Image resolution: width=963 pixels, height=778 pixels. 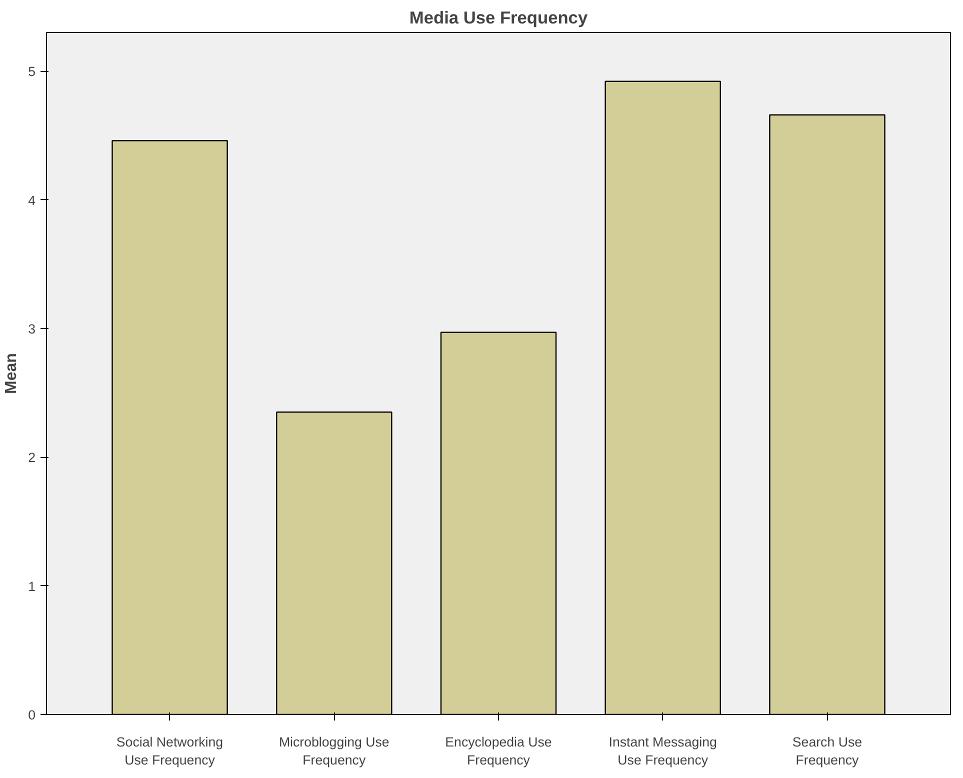 What do you see at coordinates (334, 751) in the screenshot?
I see `x-tick-label: Microblogging Use Frequency` at bounding box center [334, 751].